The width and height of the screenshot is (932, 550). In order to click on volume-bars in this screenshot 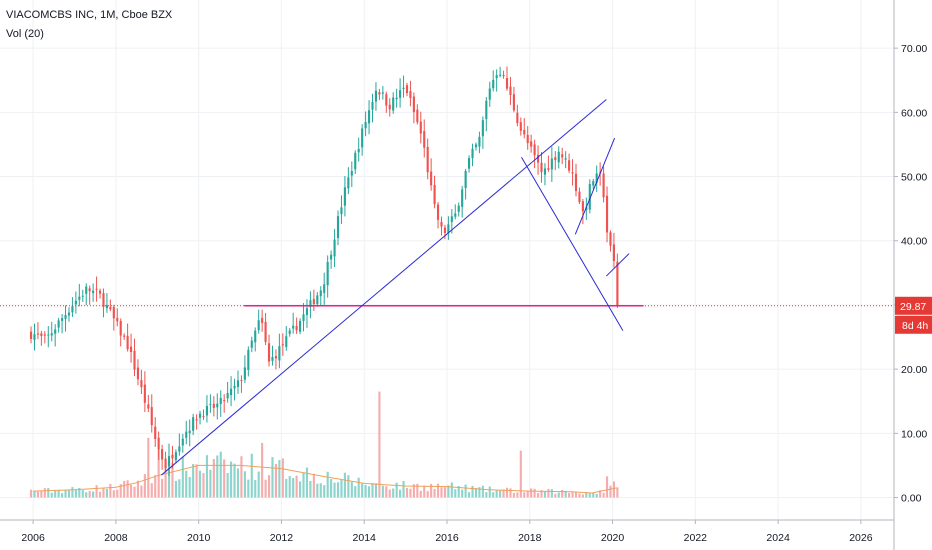, I will do `click(324, 444)`.